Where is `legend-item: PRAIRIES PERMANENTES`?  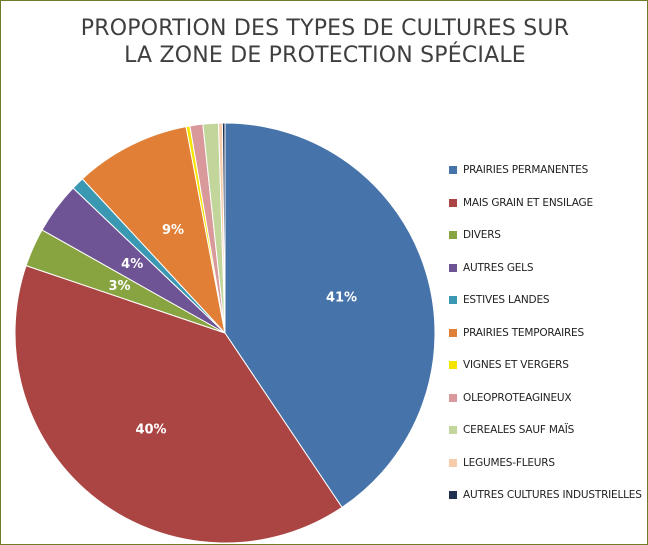 legend-item: PRAIRIES PERMANENTES is located at coordinates (547, 170).